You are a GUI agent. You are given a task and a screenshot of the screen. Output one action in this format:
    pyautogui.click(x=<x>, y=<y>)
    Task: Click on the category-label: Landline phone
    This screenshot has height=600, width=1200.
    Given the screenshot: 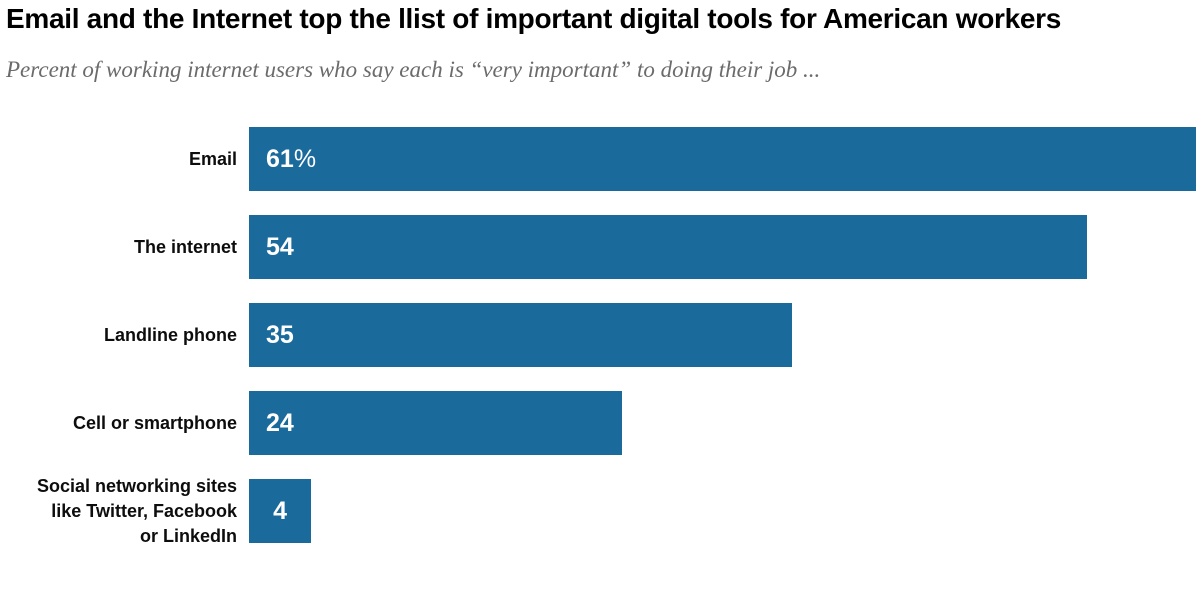 What is the action you would take?
    pyautogui.click(x=170, y=334)
    